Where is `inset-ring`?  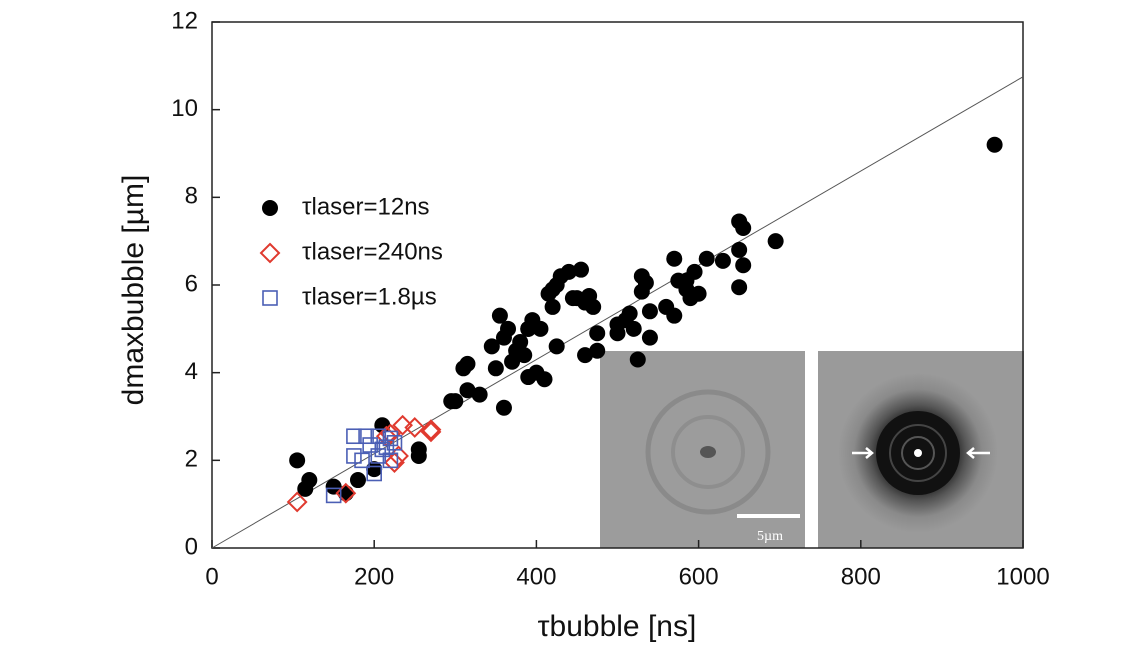
inset-ring is located at coordinates (708, 452).